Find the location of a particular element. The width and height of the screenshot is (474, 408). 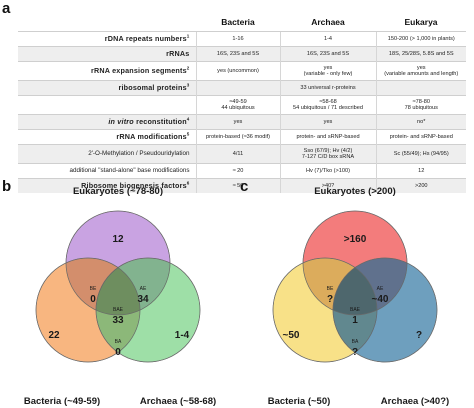

cell-text: 18S, 25/28S, 5.8S and 5S is located at coordinates (421, 53).